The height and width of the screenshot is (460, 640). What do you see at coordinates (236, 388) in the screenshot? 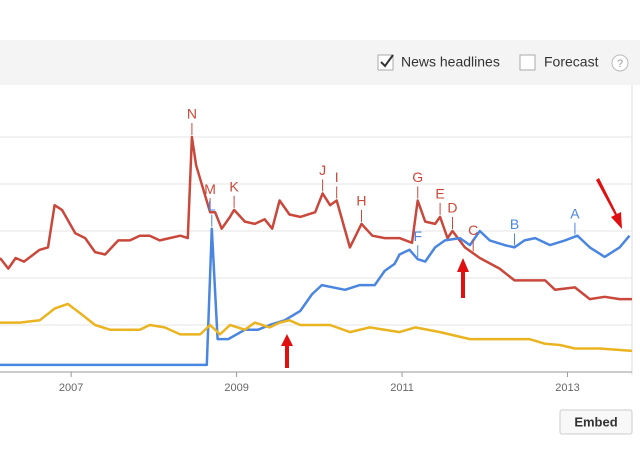
I see `x-tick-label: 2009` at bounding box center [236, 388].